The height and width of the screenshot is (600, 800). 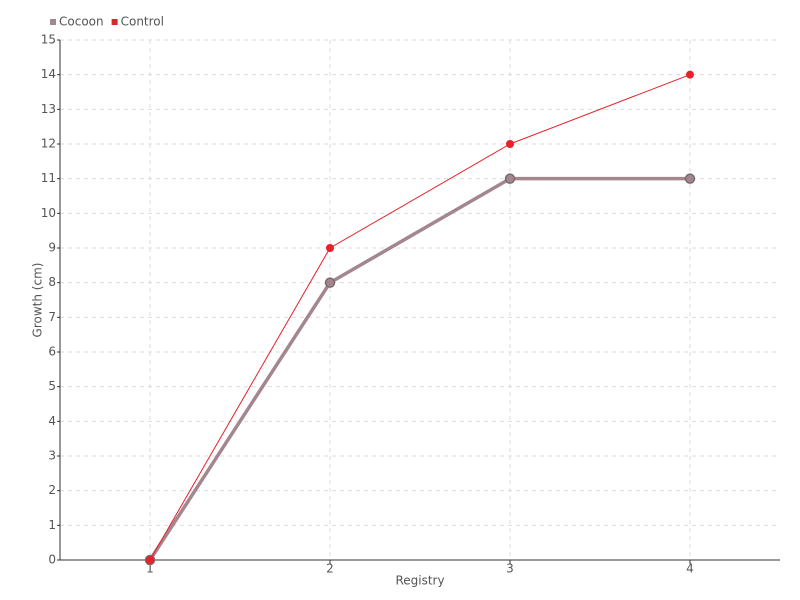 What do you see at coordinates (52, 456) in the screenshot?
I see `y-tick-label: 3` at bounding box center [52, 456].